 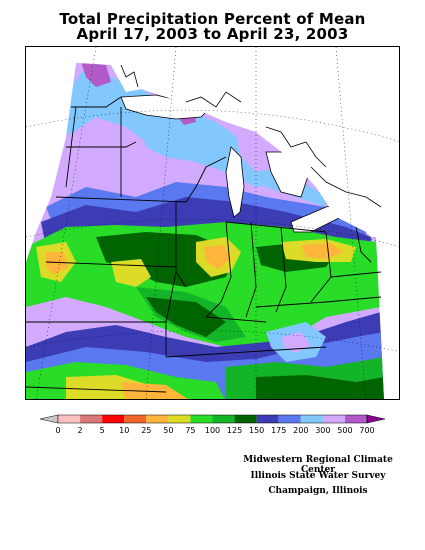 I want to click on map-title-line-1: Total Precipitation Percent of Mean, so click(x=212, y=19).